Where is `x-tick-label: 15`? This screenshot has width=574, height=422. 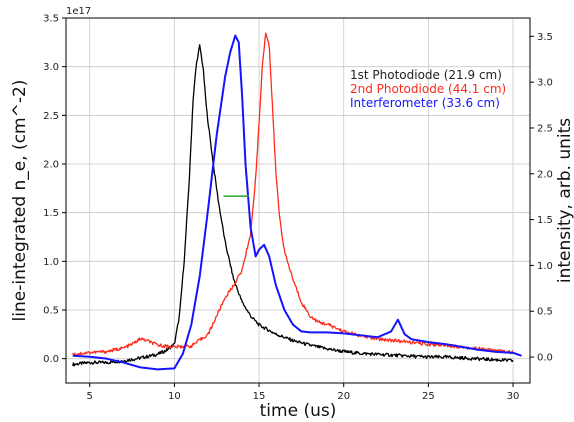
x-tick-label: 15 is located at coordinates (259, 396).